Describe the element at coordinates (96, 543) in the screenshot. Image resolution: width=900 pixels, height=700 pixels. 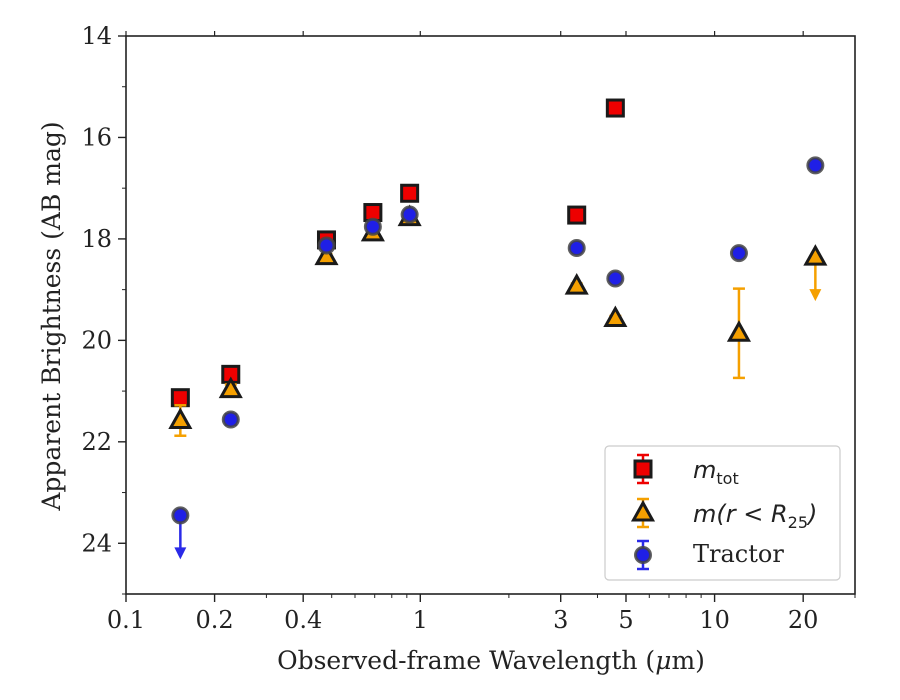
I see `y-tick-label: 24` at that location.